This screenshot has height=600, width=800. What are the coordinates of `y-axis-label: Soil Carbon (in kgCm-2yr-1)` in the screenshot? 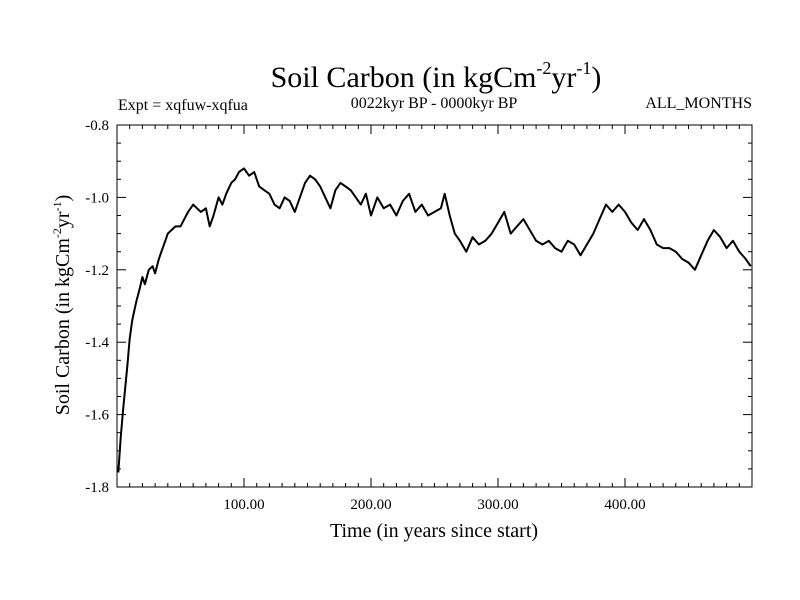 It's located at (62, 305).